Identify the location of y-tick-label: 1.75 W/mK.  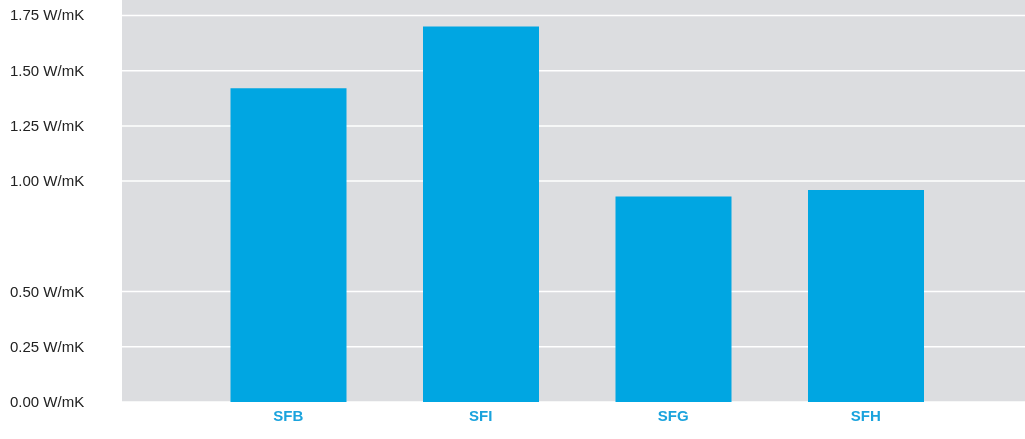
(47, 15).